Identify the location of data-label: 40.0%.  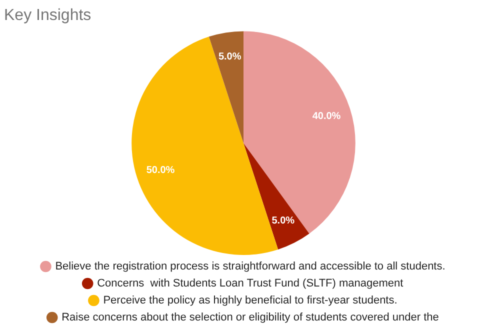
(326, 116).